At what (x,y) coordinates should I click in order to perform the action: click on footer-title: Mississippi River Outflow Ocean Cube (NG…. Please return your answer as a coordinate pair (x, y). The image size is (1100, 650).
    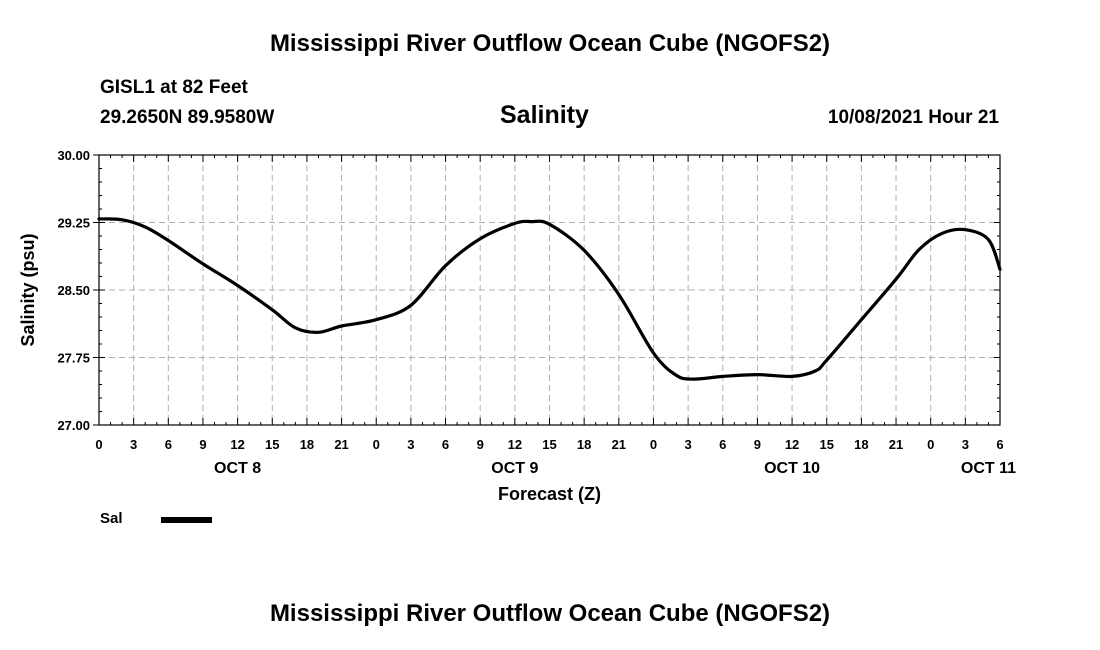
    Looking at the image, I should click on (550, 613).